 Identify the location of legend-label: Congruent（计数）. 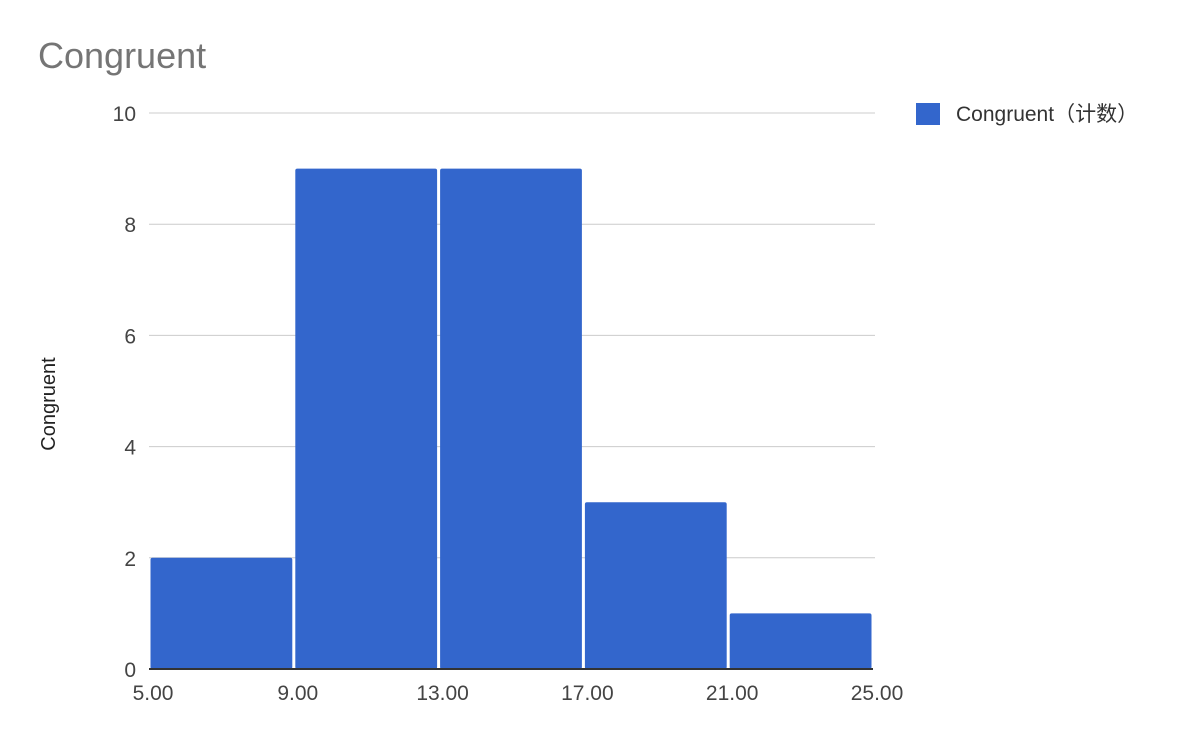
(1047, 114).